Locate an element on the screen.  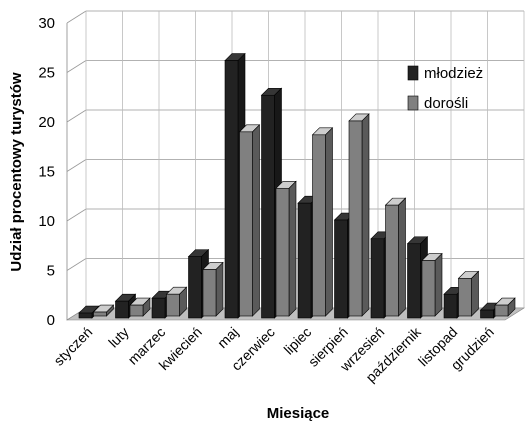
bar-dorośli-maj is located at coordinates (249, 220).